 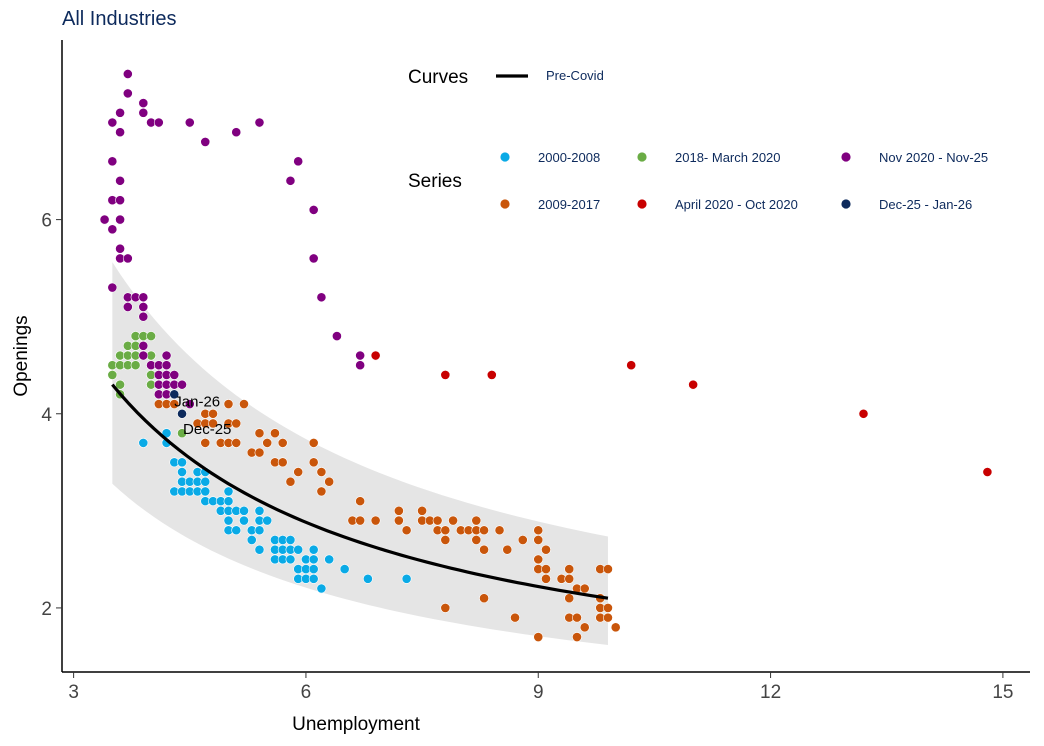 What do you see at coordinates (736, 204) in the screenshot?
I see `legend-label: April 2020 - Oct 2020` at bounding box center [736, 204].